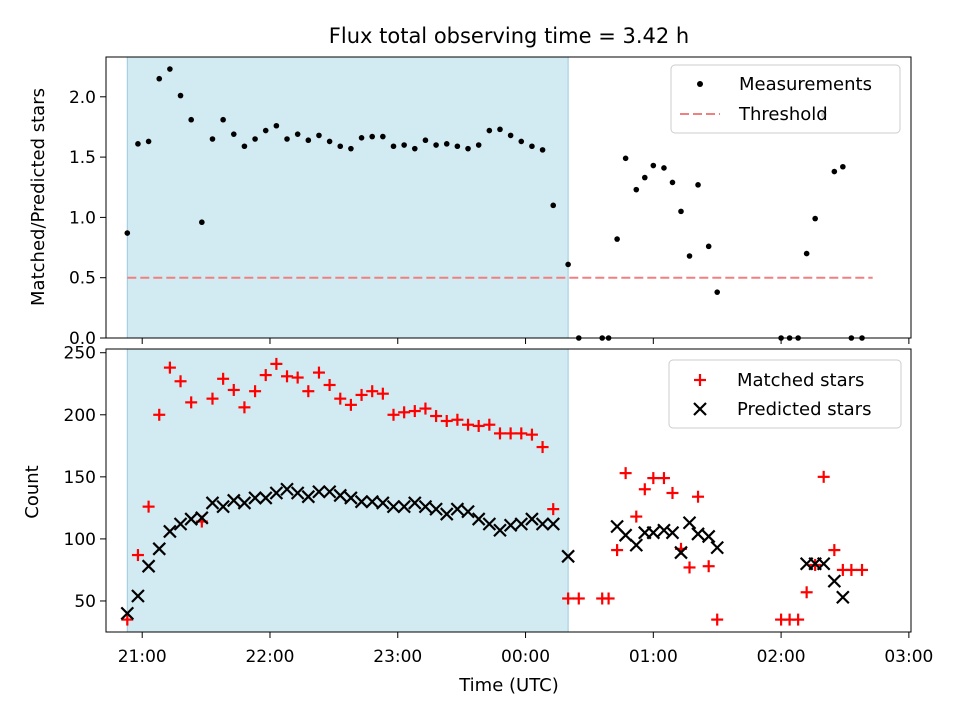  What do you see at coordinates (142, 657) in the screenshot?
I see `x-tick-label: 21:00` at bounding box center [142, 657].